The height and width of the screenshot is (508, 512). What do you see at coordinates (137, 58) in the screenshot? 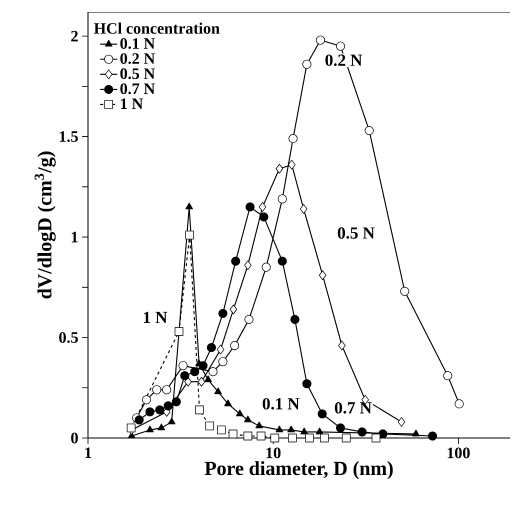
I see `legend-label: 0.2 N` at bounding box center [137, 58].